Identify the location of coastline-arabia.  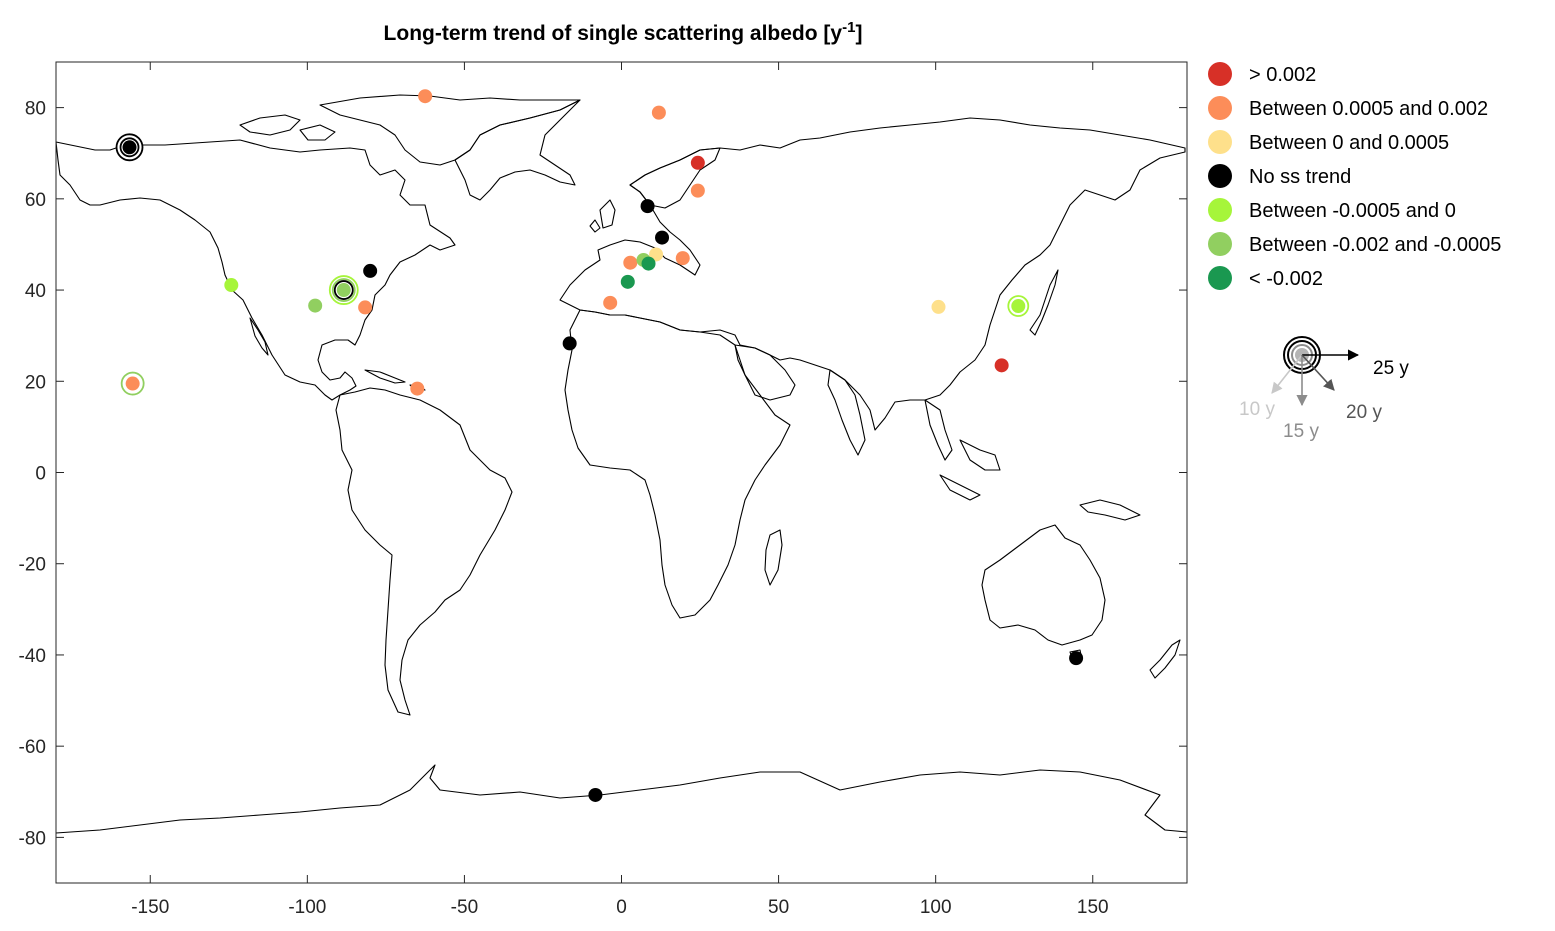
(765, 372).